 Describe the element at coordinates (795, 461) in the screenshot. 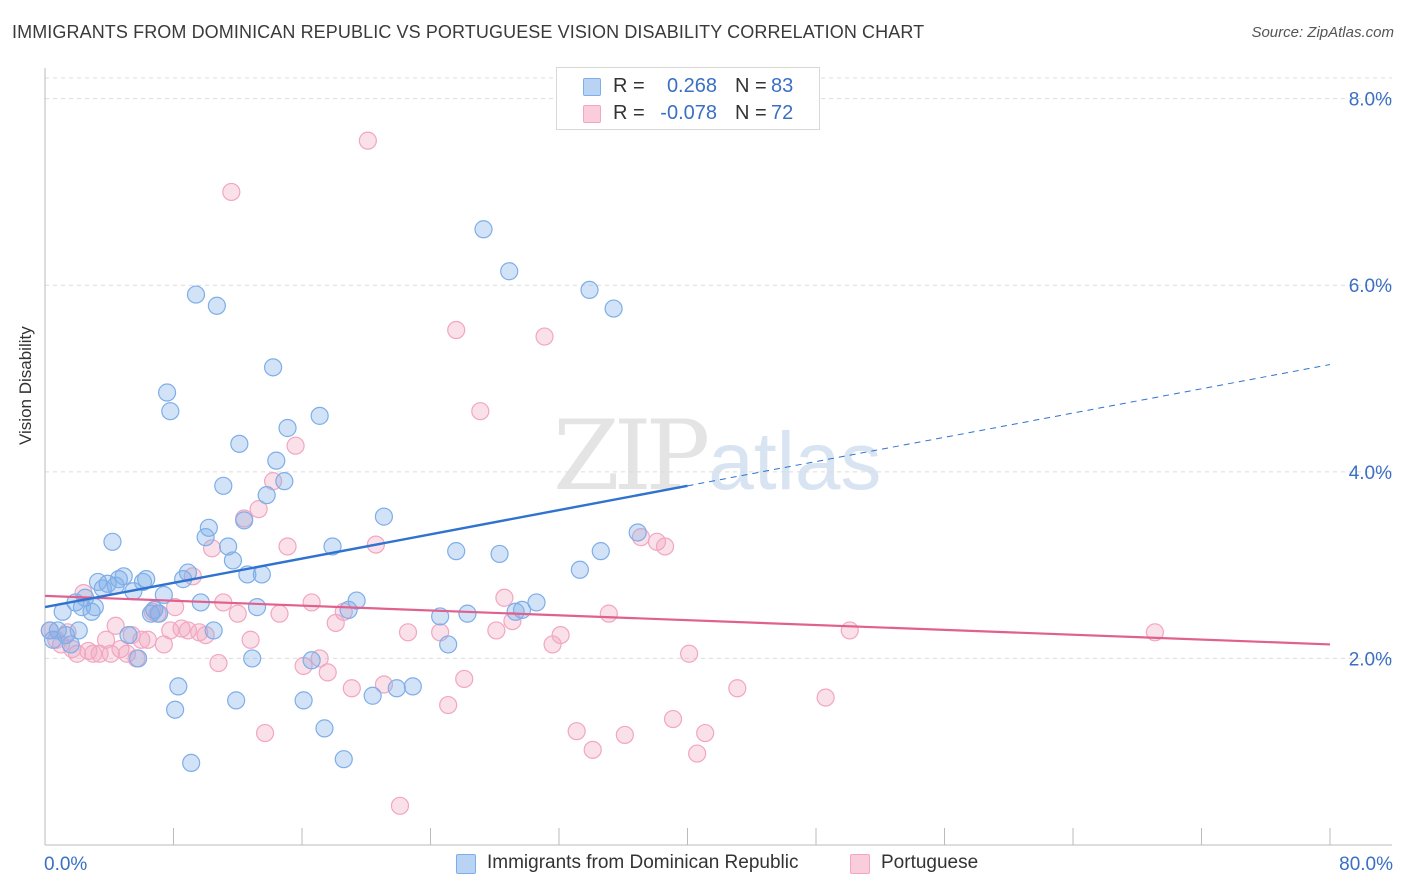

I see `watermark-atlas: atlas` at that location.